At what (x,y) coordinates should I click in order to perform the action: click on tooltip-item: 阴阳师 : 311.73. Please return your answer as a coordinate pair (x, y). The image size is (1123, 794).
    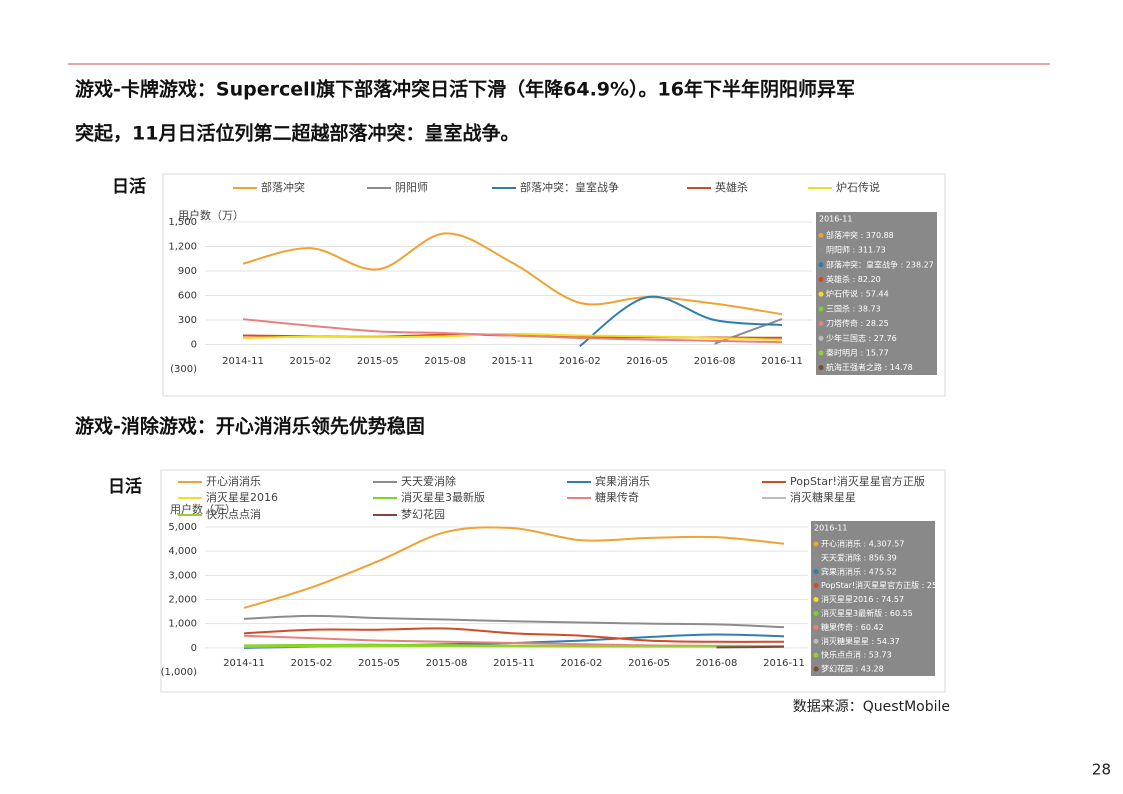
    Looking at the image, I should click on (856, 250).